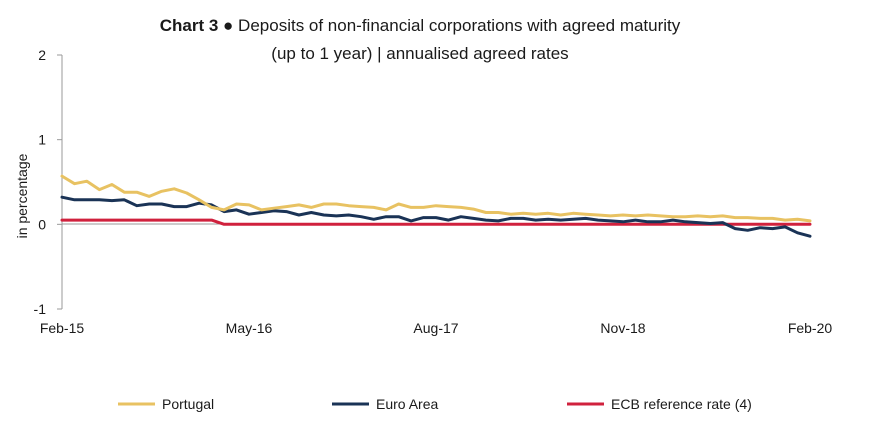  I want to click on y-tick-label: 2, so click(42, 55).